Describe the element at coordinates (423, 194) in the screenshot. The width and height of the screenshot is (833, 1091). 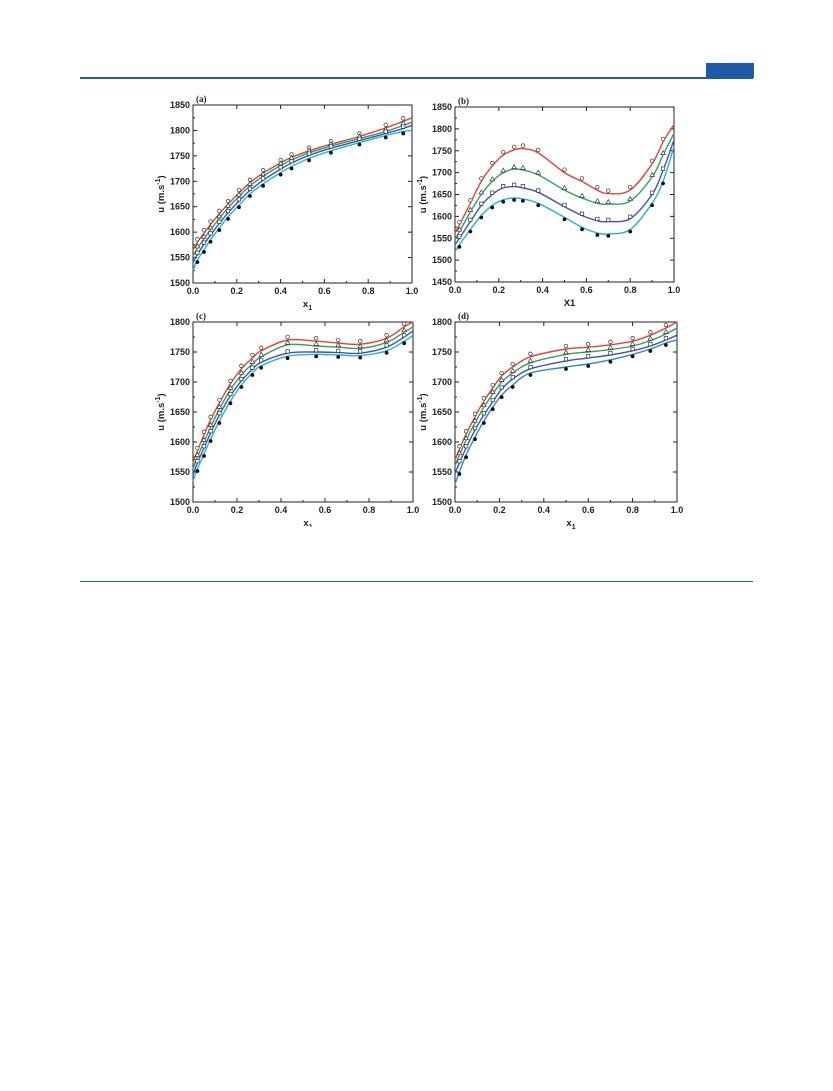
I see `y-axis-label: u (m.s-1)` at that location.